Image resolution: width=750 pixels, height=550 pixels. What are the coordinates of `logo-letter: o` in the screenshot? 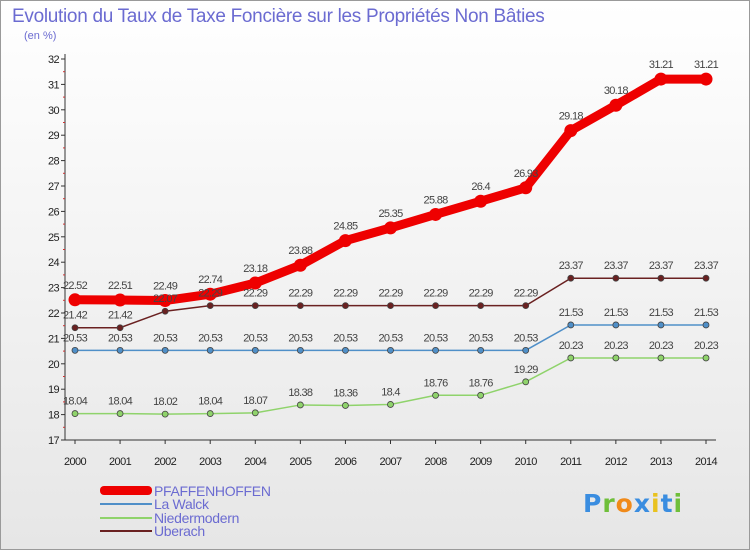 It's located at (624, 503).